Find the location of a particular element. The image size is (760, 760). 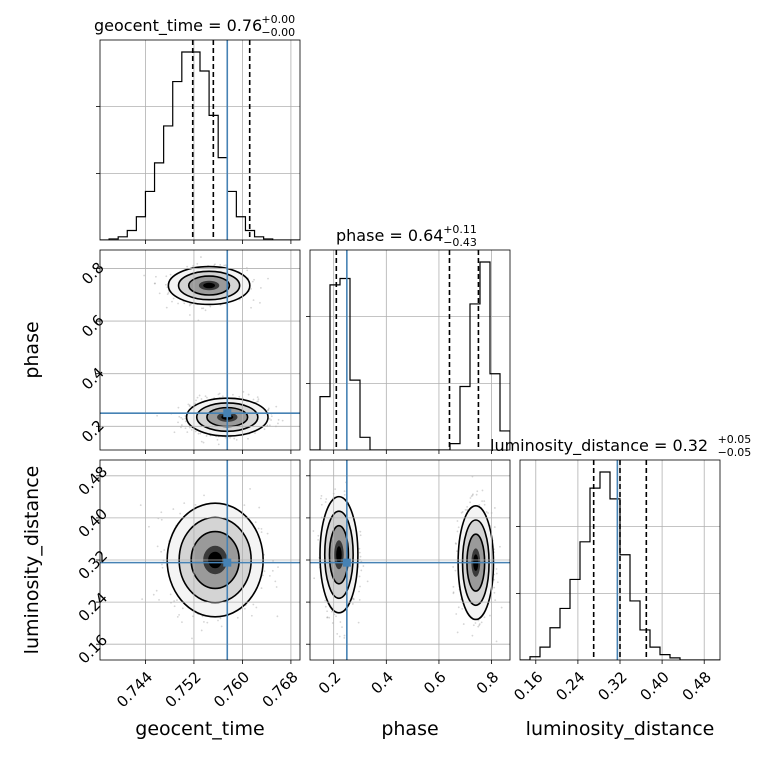

density-luminosity_distance-vs-phase is located at coordinates (411, 551).